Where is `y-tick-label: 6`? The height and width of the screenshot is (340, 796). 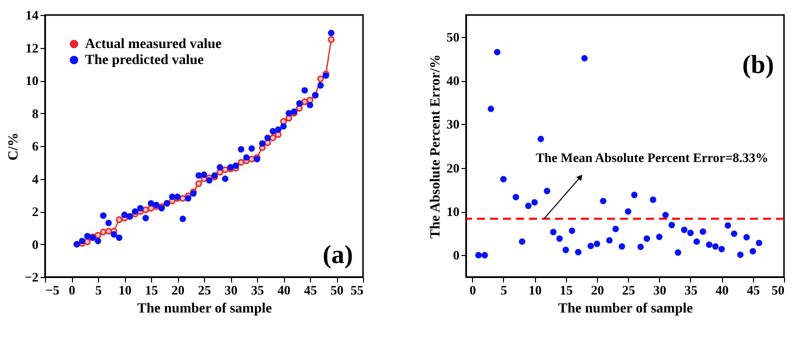
y-tick-label: 6 is located at coordinates (35, 146).